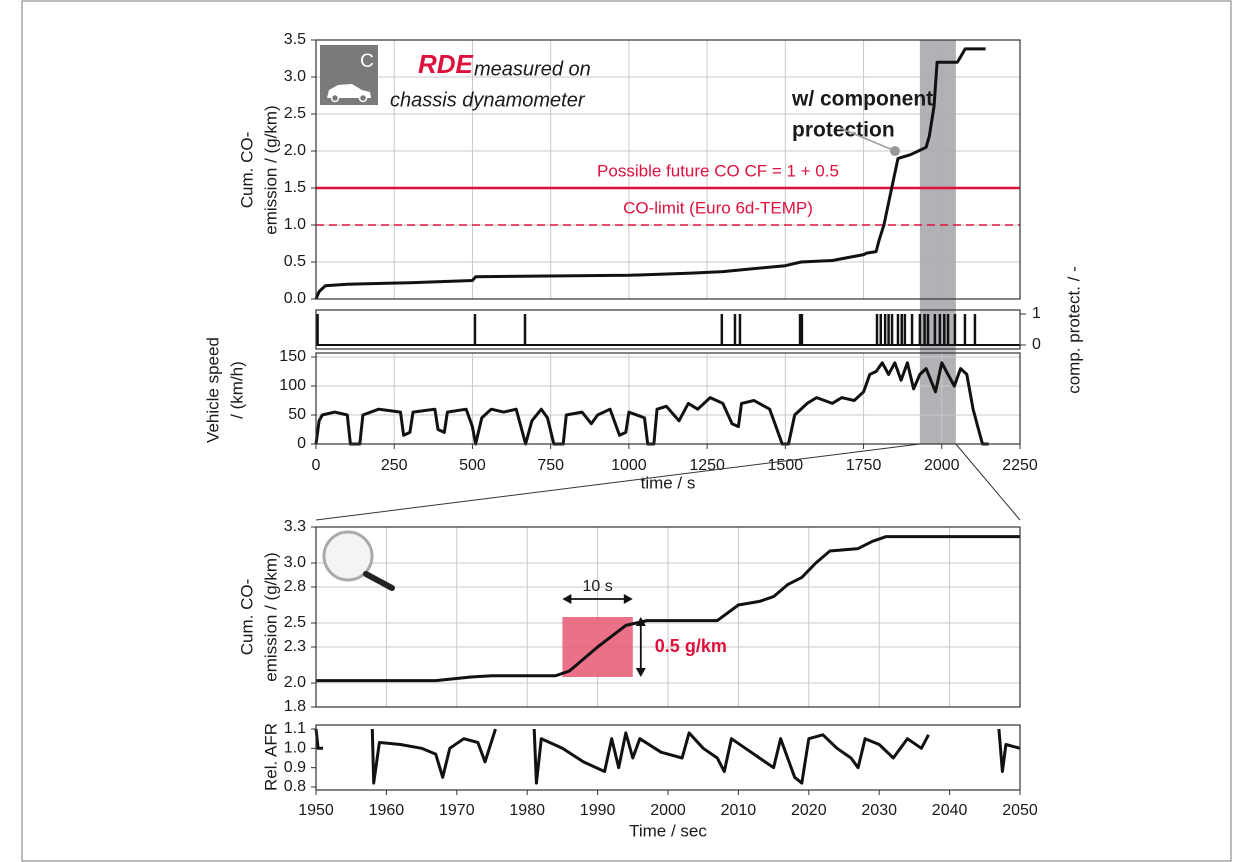 This screenshot has height=862, width=1252. What do you see at coordinates (316, 810) in the screenshot?
I see `x-tick-label: 1950` at bounding box center [316, 810].